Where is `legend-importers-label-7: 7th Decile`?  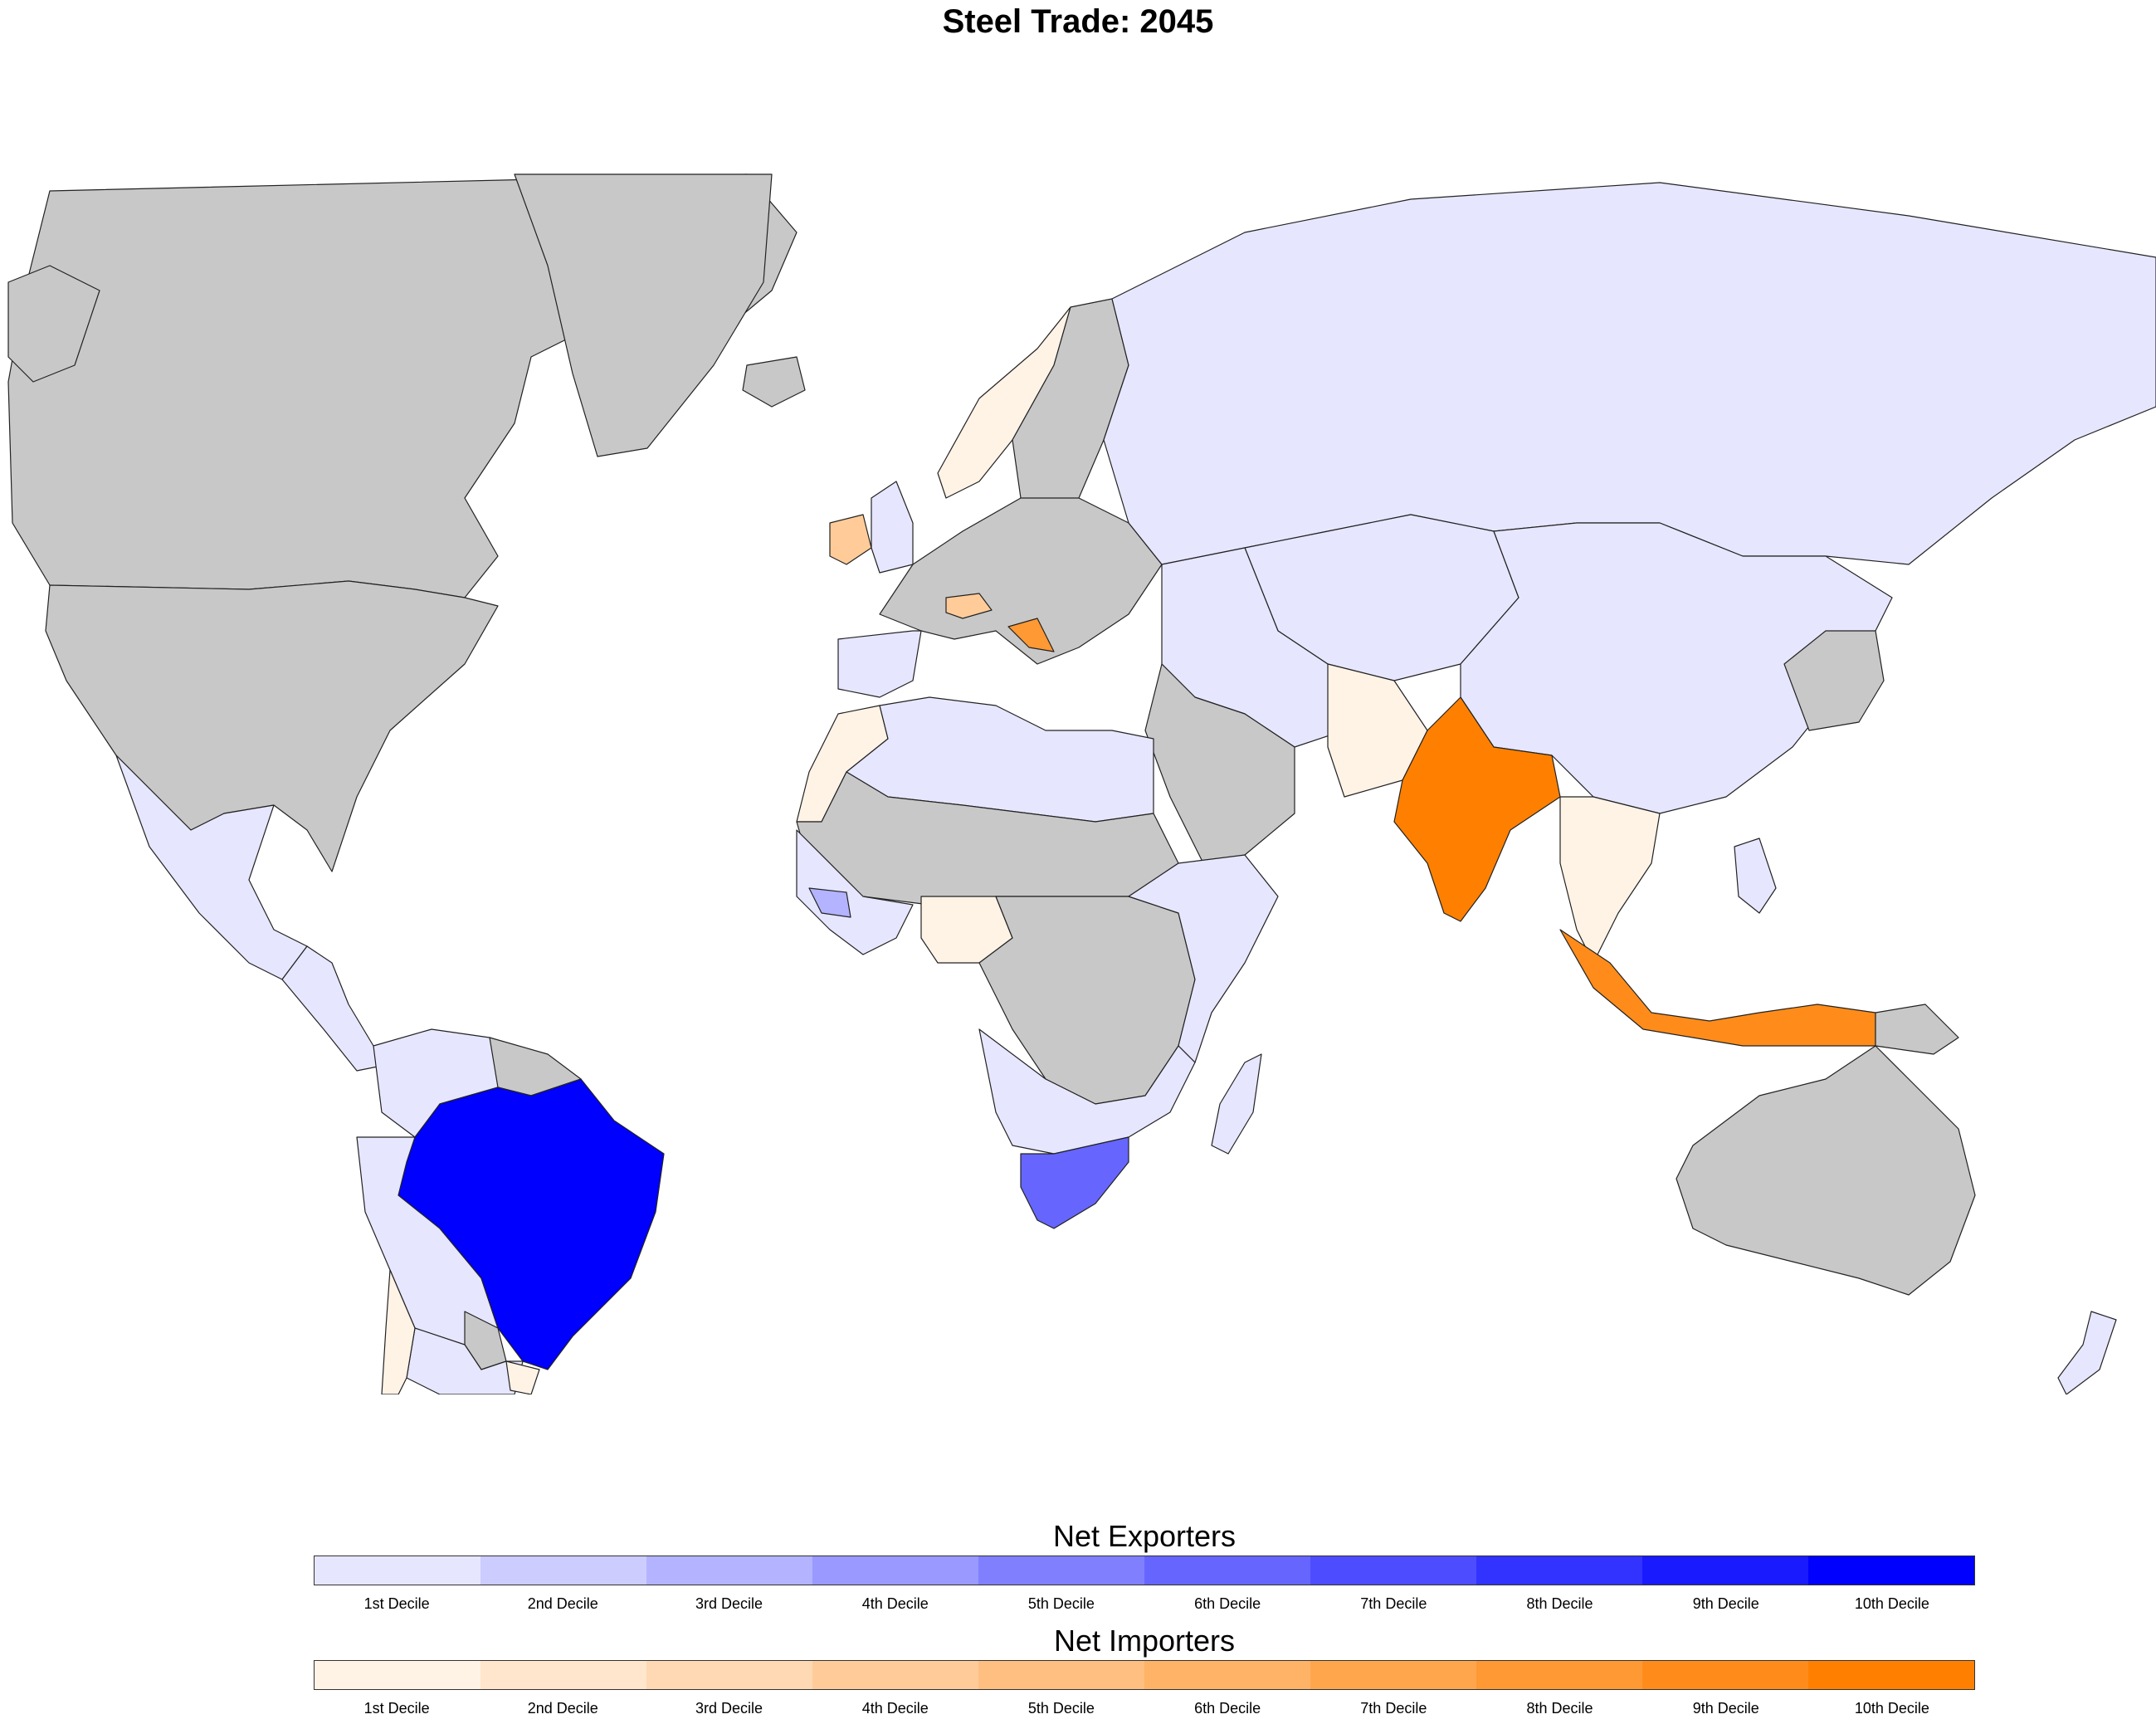 legend-importers-label-7: 7th Decile is located at coordinates (1393, 1708).